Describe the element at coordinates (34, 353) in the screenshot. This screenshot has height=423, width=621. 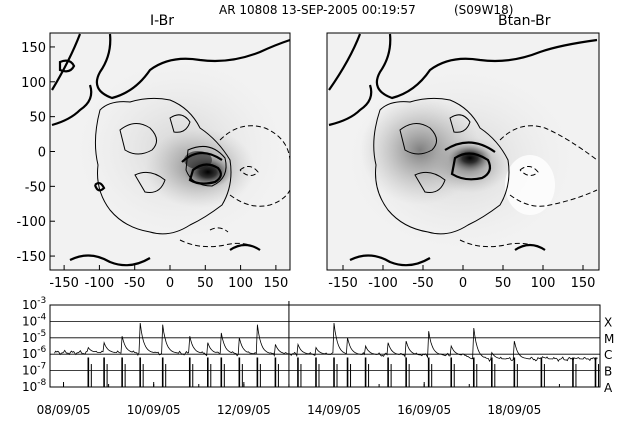
I see `goes-ytick-label: 10⁻⁶` at that location.